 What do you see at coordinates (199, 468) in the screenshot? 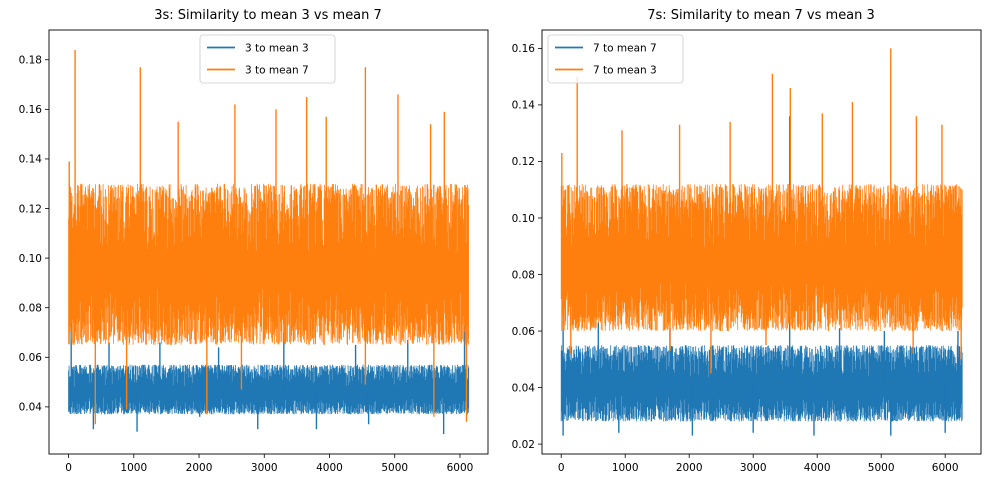
I see `left-xtick-label-2: 2000` at bounding box center [199, 468].